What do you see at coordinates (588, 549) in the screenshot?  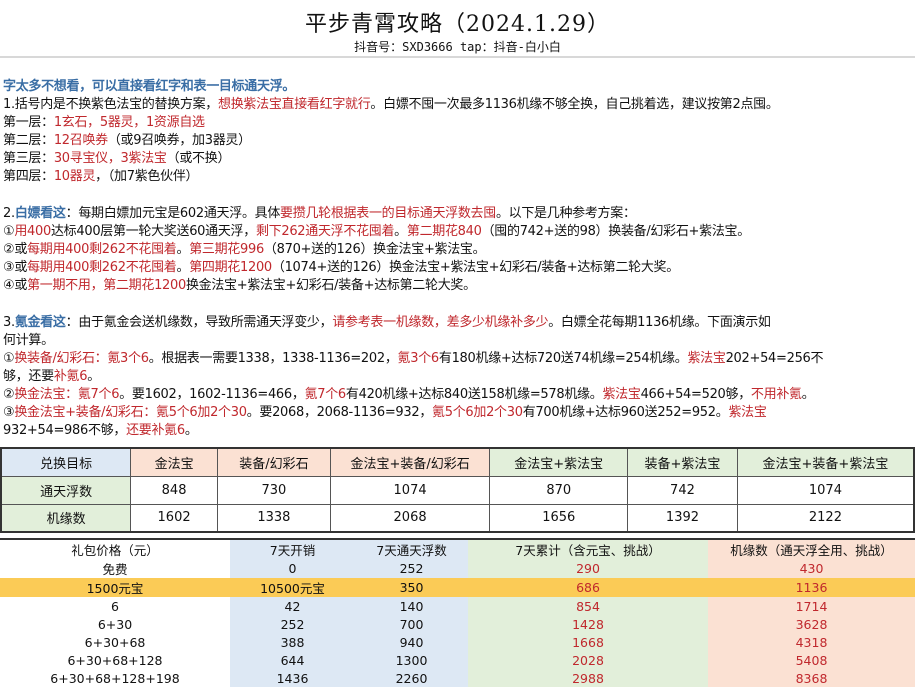 I see `column-header: 7天累计（含元宝、挑战）` at bounding box center [588, 549].